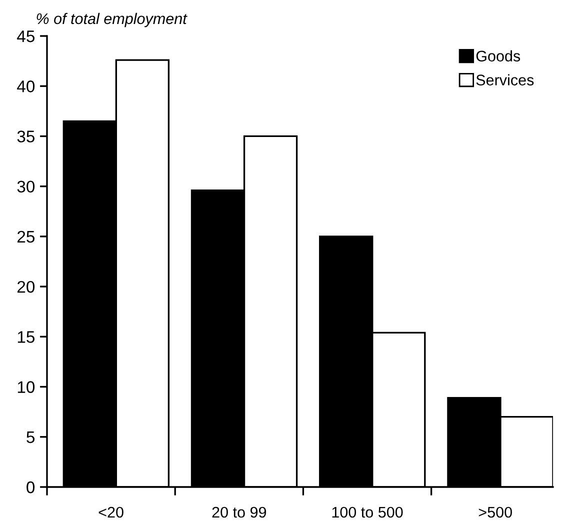 The height and width of the screenshot is (521, 564). What do you see at coordinates (495, 512) in the screenshot?
I see `x-tick-label: >500` at bounding box center [495, 512].